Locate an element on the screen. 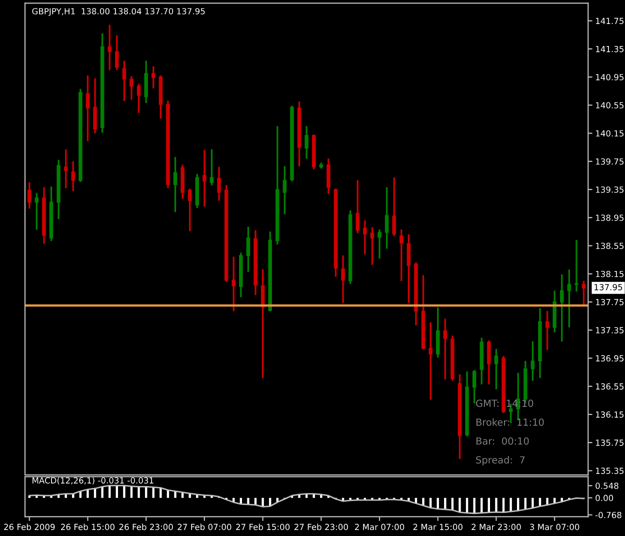 The width and height of the screenshot is (625, 536). text: 137.95 is located at coordinates (608, 287).